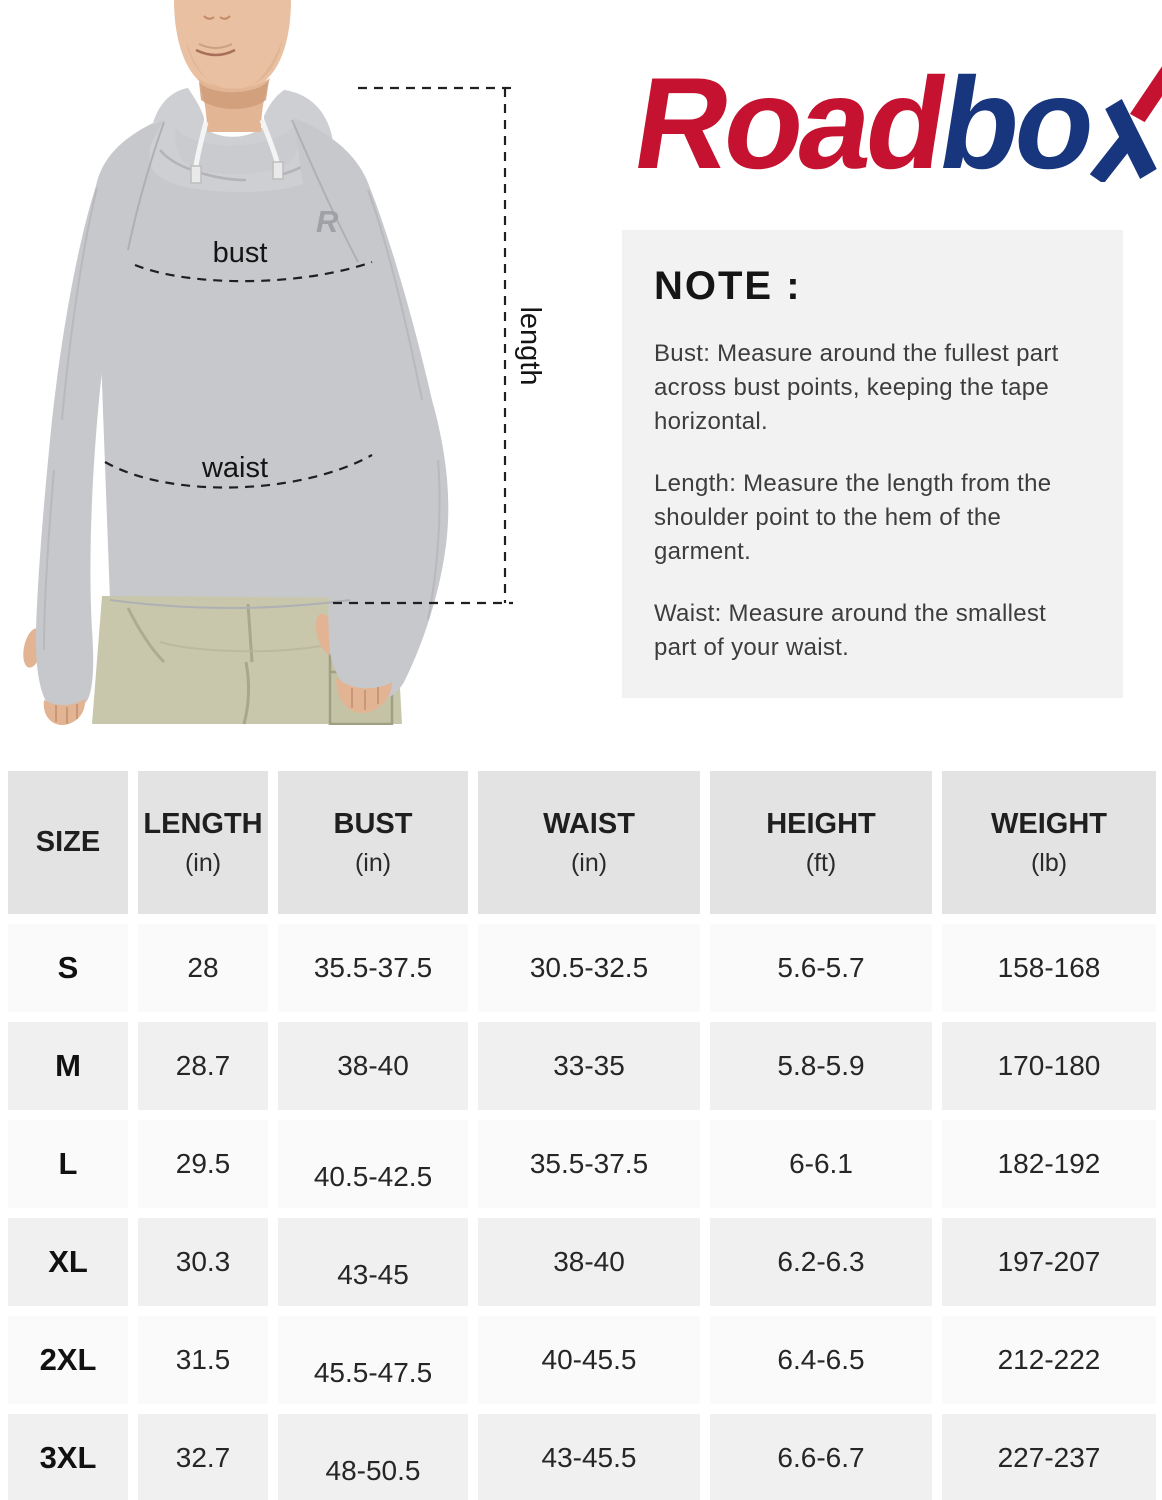 The image size is (1162, 1500). Describe the element at coordinates (821, 862) in the screenshot. I see `header-unit: (ft)` at that location.